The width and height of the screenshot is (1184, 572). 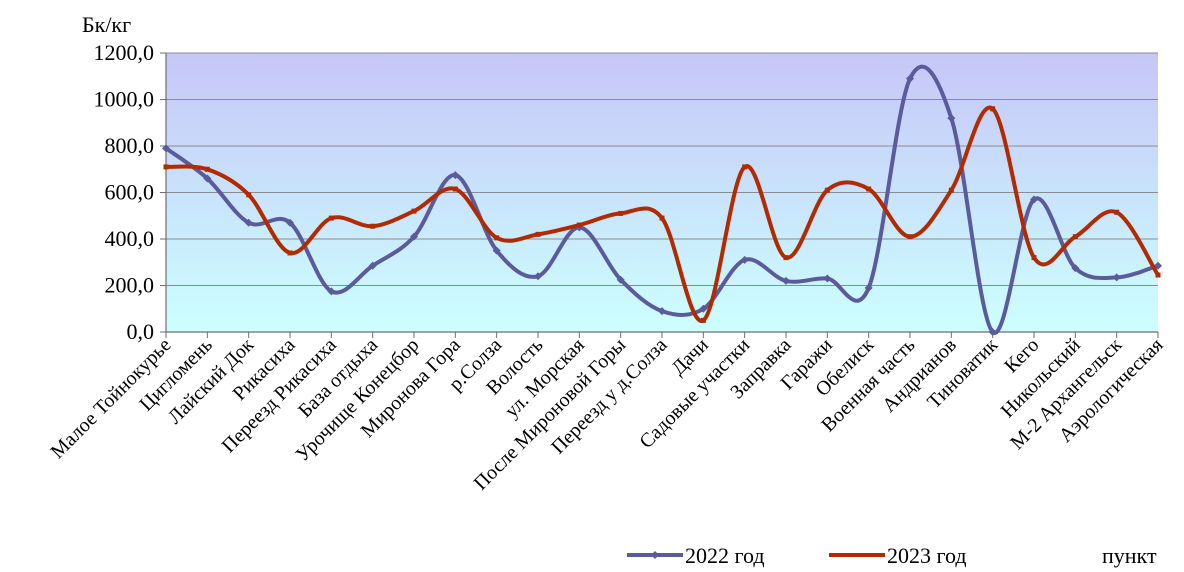 I want to click on legend-item: 2022 год, so click(x=696, y=555).